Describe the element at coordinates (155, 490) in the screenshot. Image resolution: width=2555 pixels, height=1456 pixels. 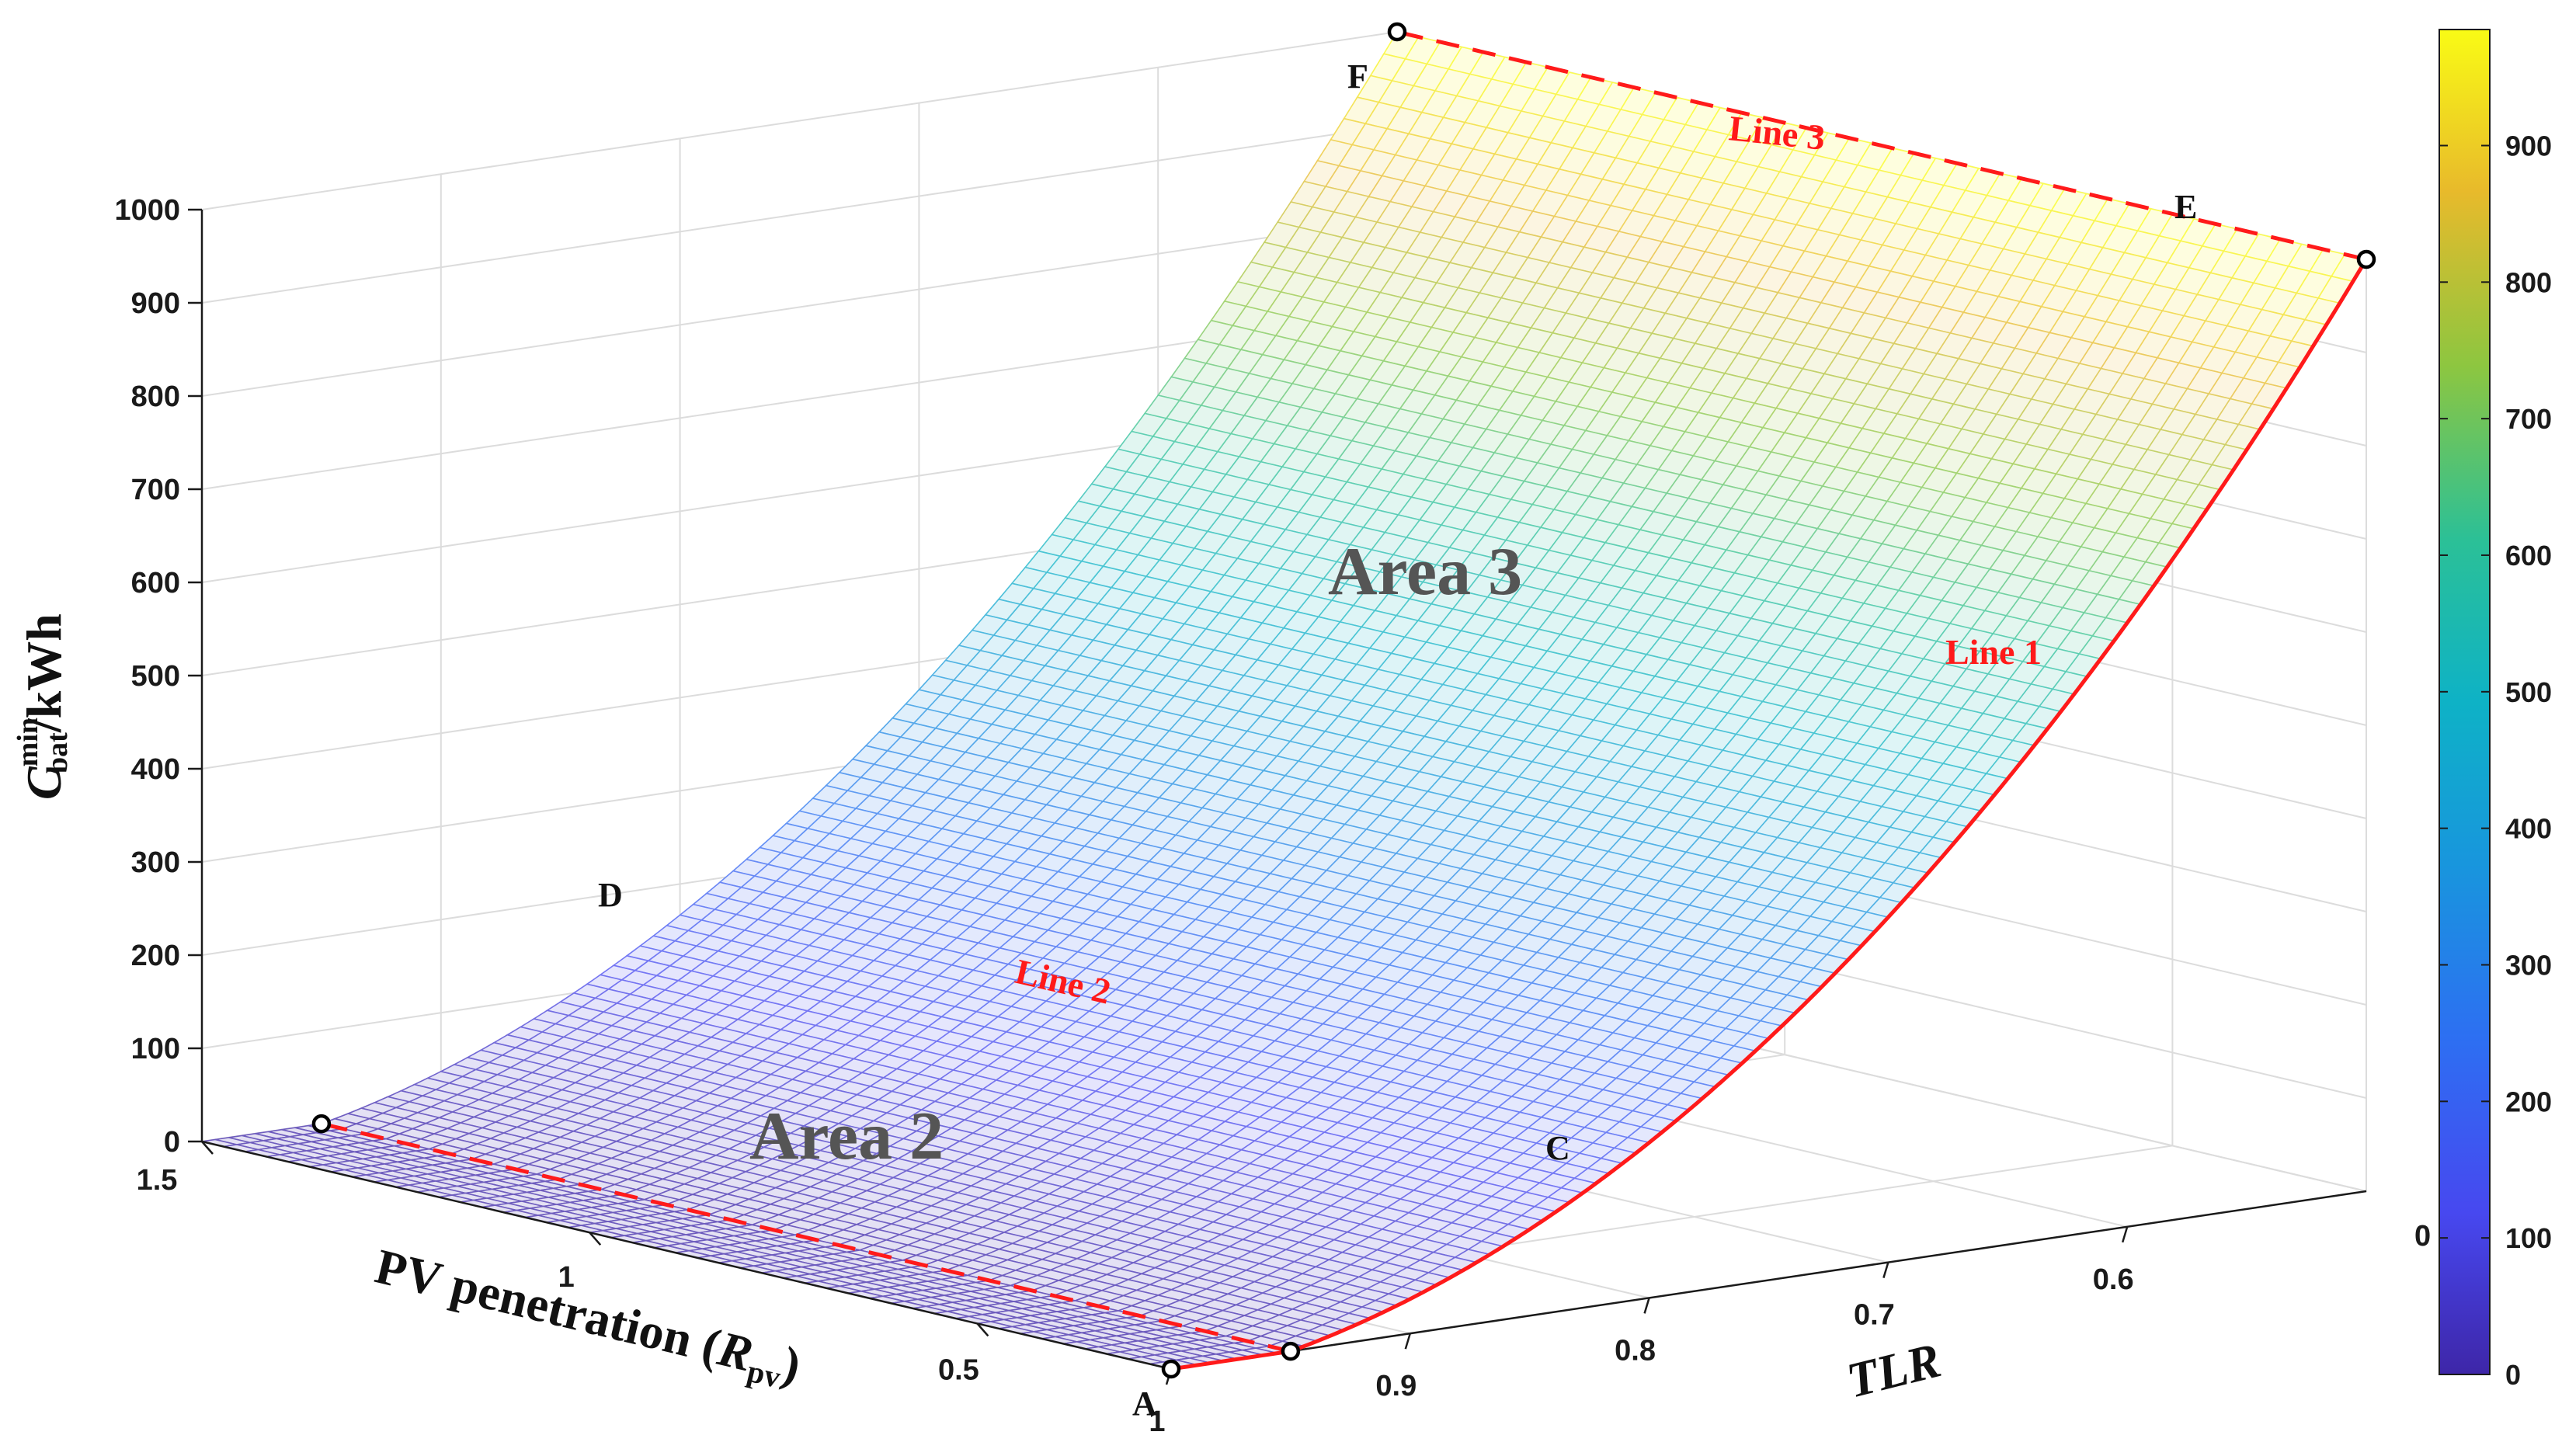
I see `z-tick-label: 700` at that location.